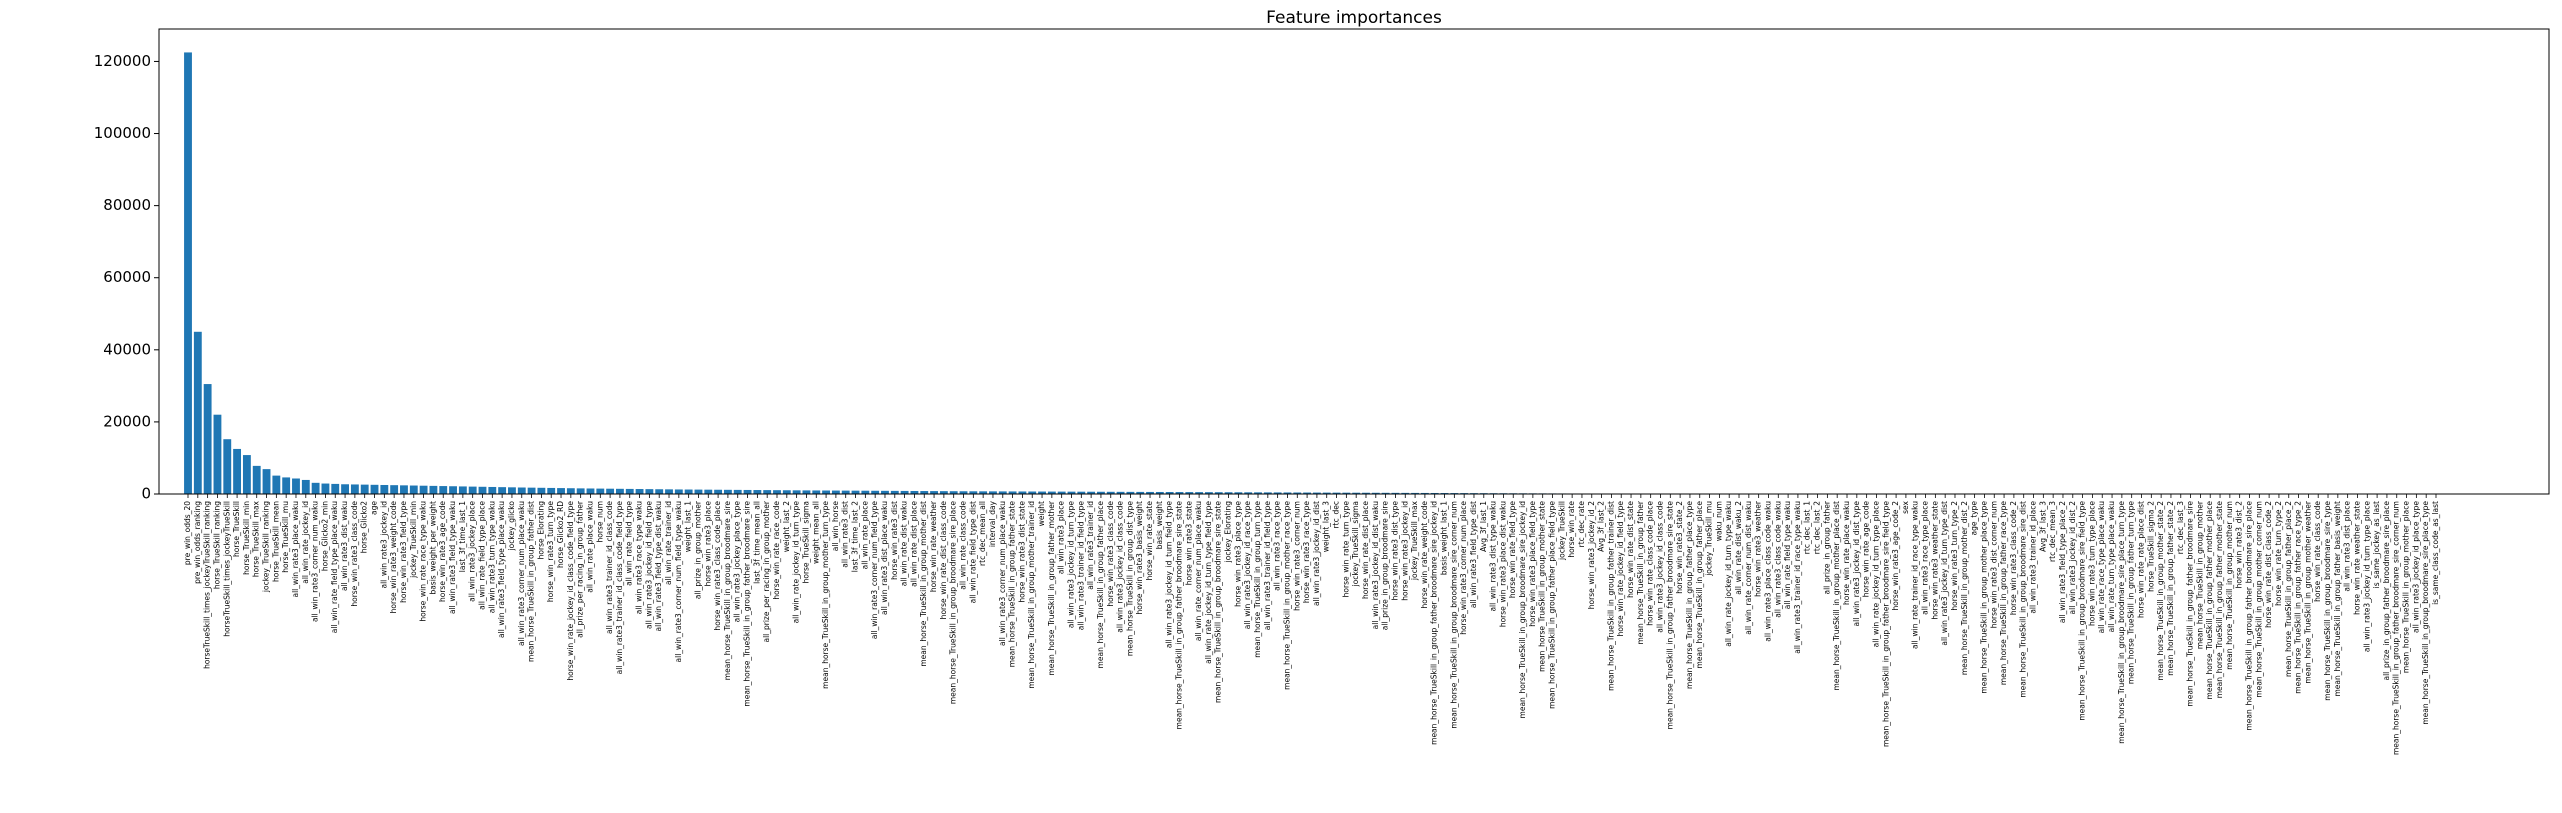  Describe the element at coordinates (756, 542) in the screenshot. I see `x-tick-label: last_3f_time_mean_all` at that location.